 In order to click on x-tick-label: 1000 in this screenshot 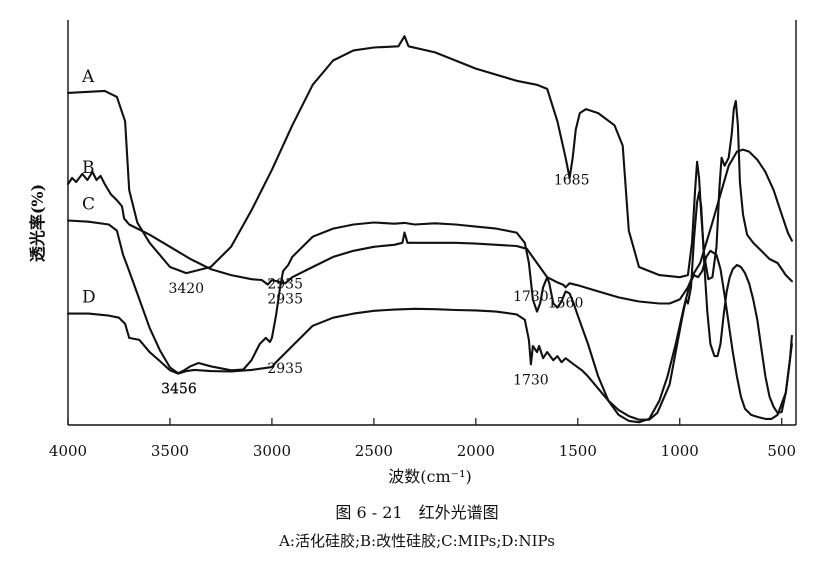, I will do `click(680, 451)`.